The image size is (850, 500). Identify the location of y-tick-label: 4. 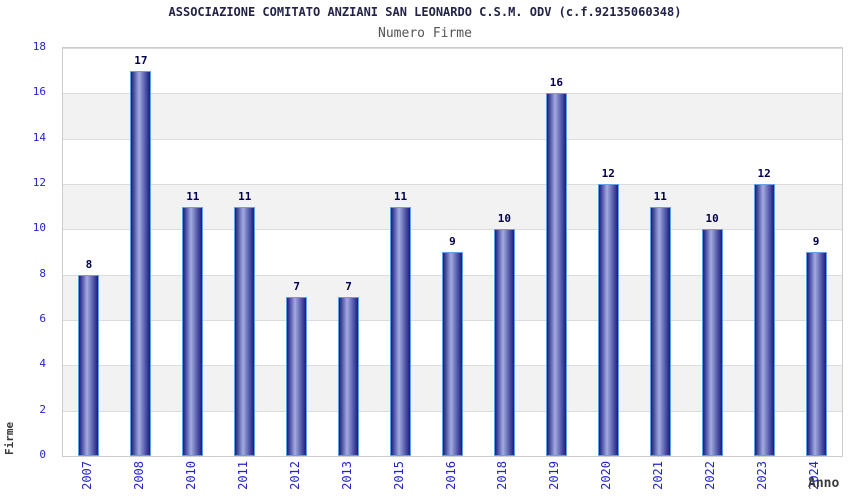
(42, 364).